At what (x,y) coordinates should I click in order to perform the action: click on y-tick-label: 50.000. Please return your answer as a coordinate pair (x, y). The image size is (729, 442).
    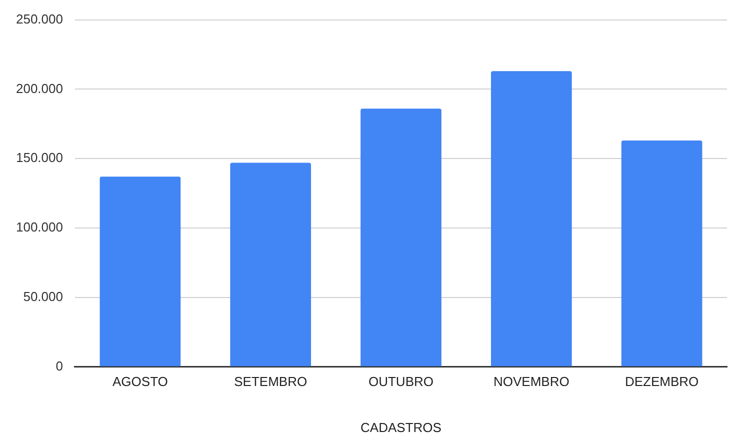
    Looking at the image, I should click on (43, 296).